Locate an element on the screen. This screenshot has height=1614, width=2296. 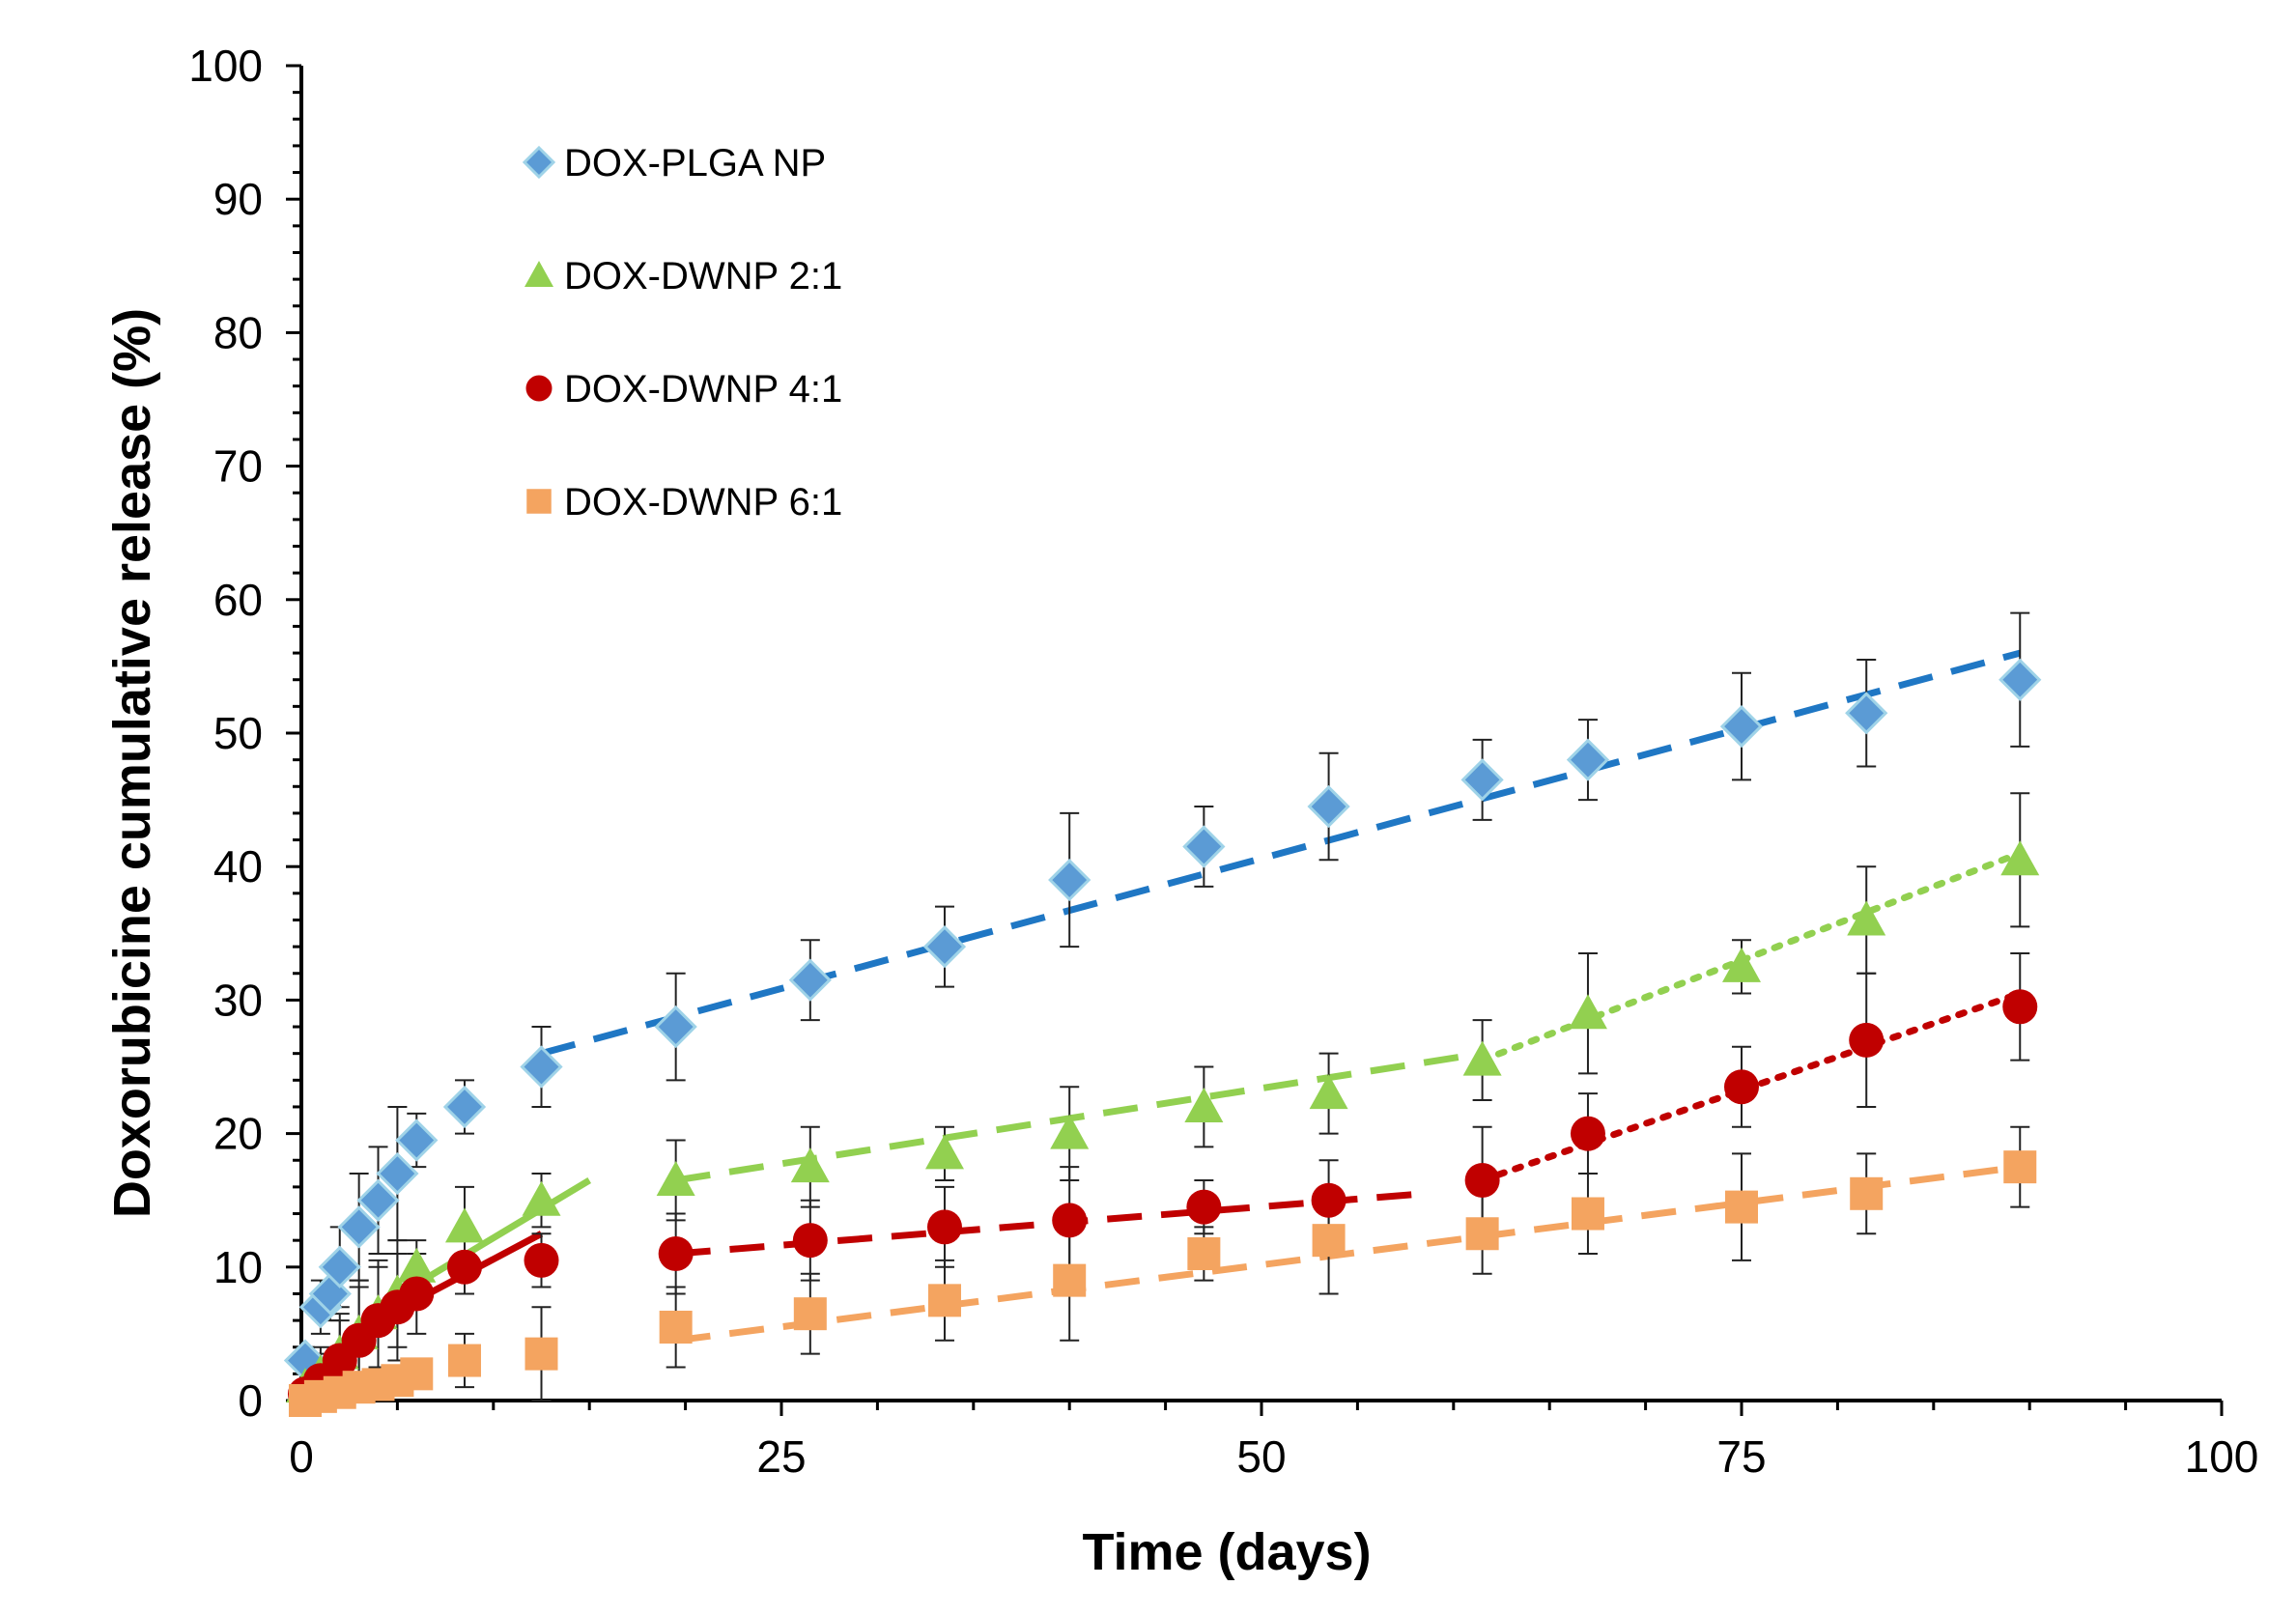
x-tick-label: 25 is located at coordinates (781, 1456).